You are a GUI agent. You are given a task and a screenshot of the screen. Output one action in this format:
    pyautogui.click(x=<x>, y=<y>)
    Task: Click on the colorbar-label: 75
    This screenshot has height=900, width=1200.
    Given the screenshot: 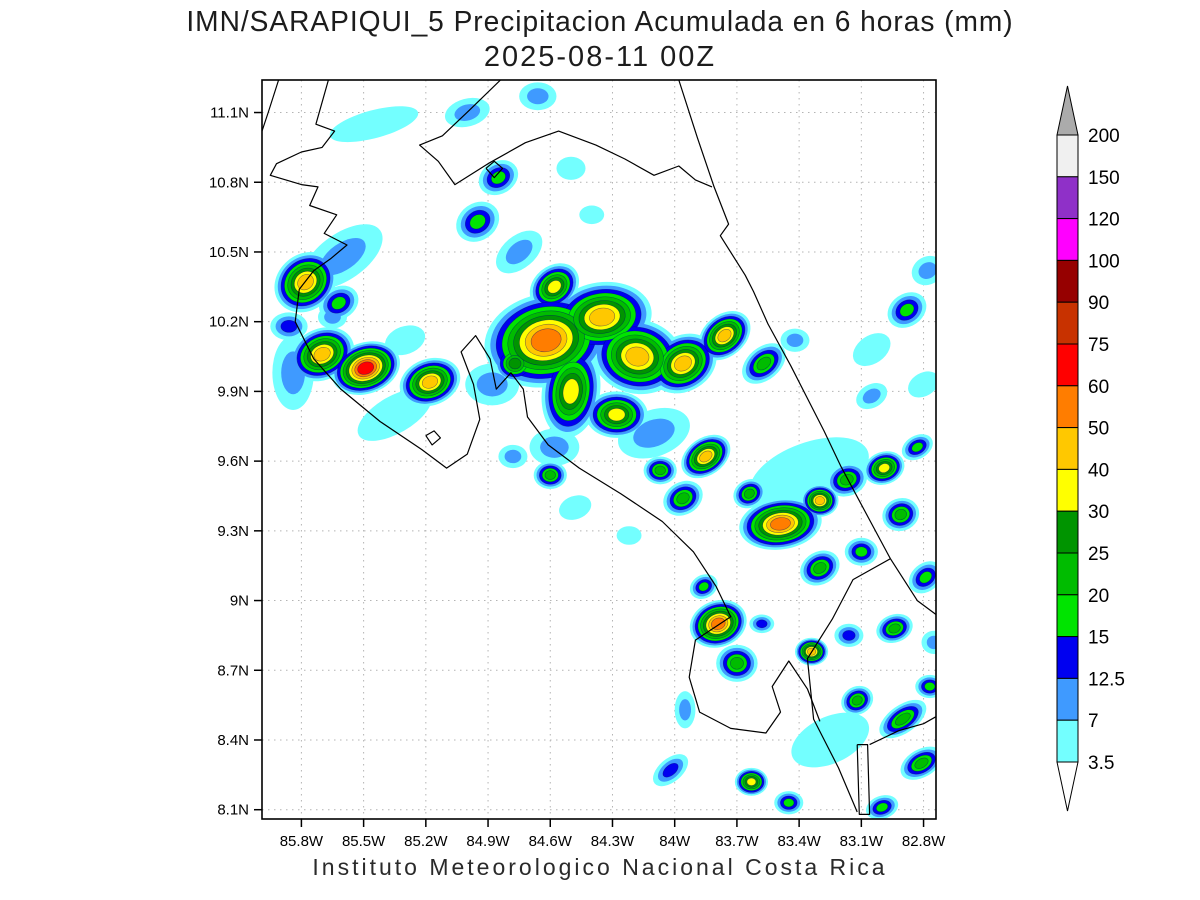 What is the action you would take?
    pyautogui.click(x=1098, y=345)
    